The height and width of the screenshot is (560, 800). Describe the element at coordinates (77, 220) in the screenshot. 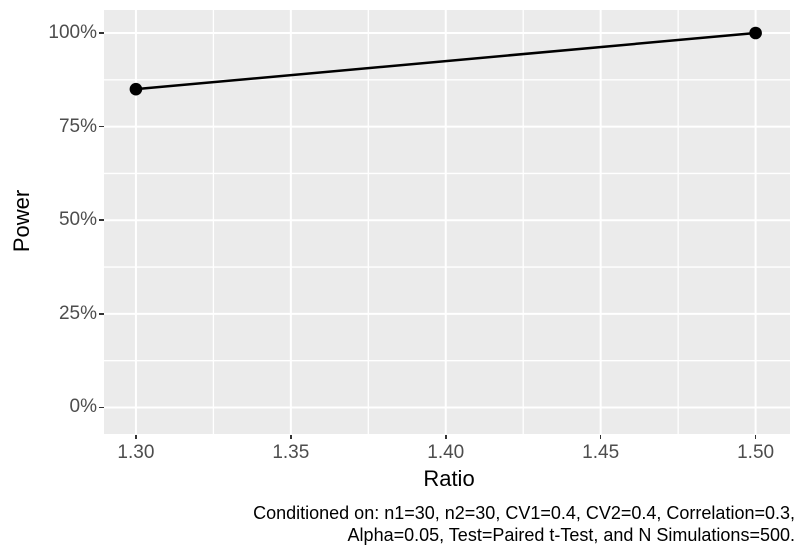

I see `y-tick-label: 50%` at that location.